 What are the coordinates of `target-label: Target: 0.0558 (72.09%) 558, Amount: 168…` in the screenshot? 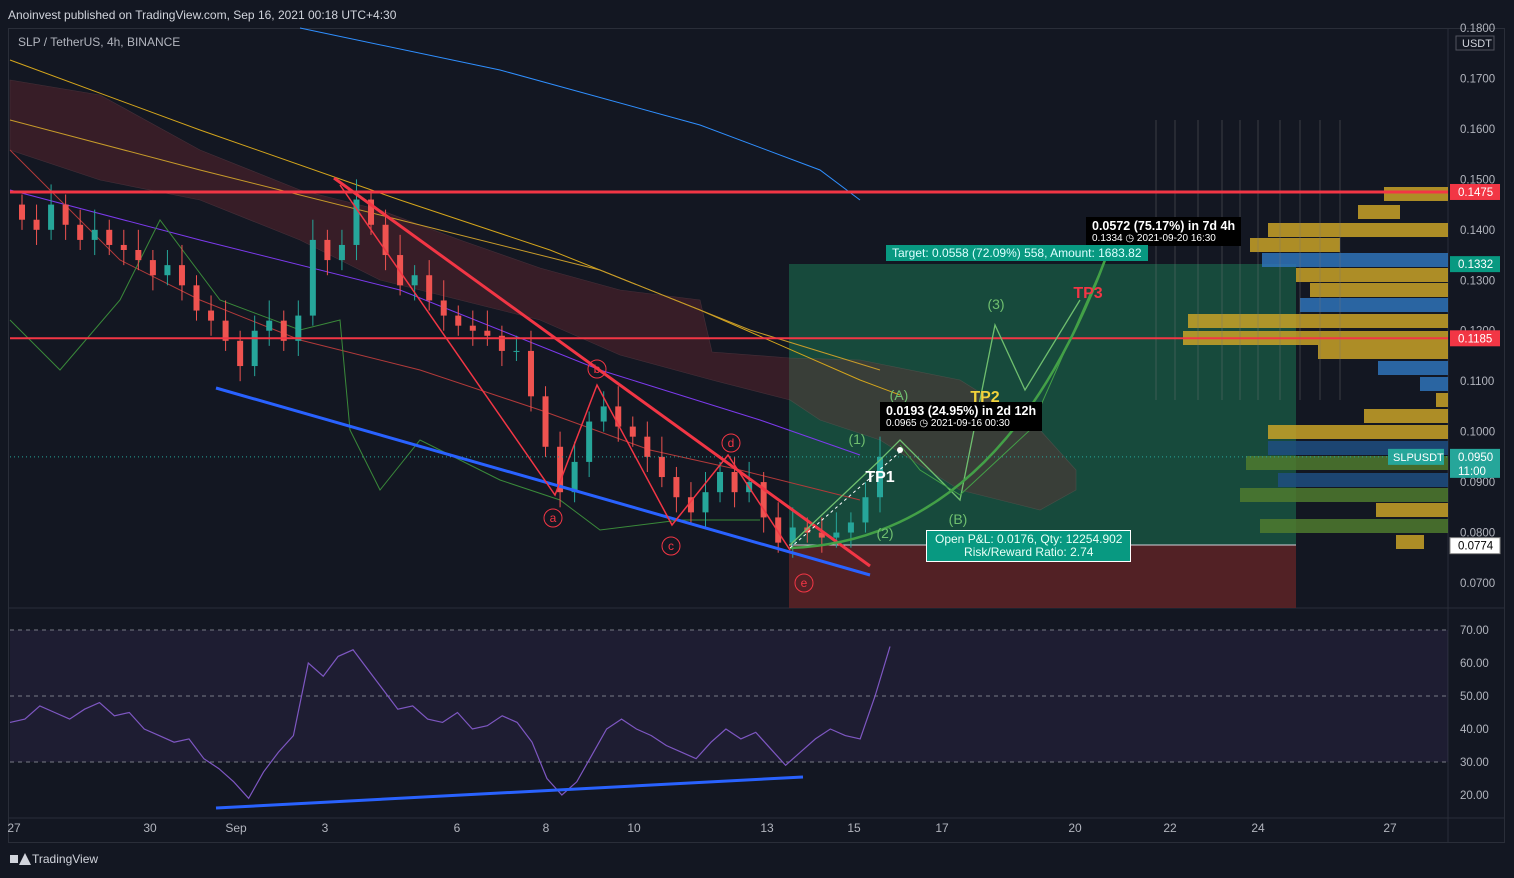 It's located at (1017, 253).